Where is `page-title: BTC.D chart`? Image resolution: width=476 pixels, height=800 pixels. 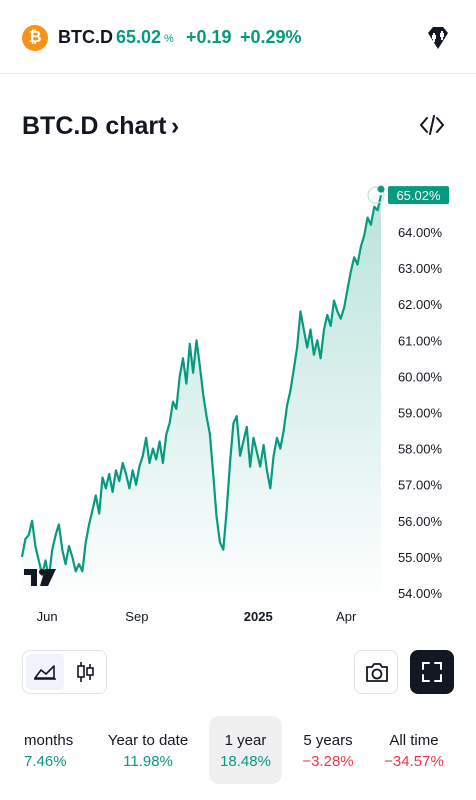
page-title: BTC.D chart is located at coordinates (94, 126).